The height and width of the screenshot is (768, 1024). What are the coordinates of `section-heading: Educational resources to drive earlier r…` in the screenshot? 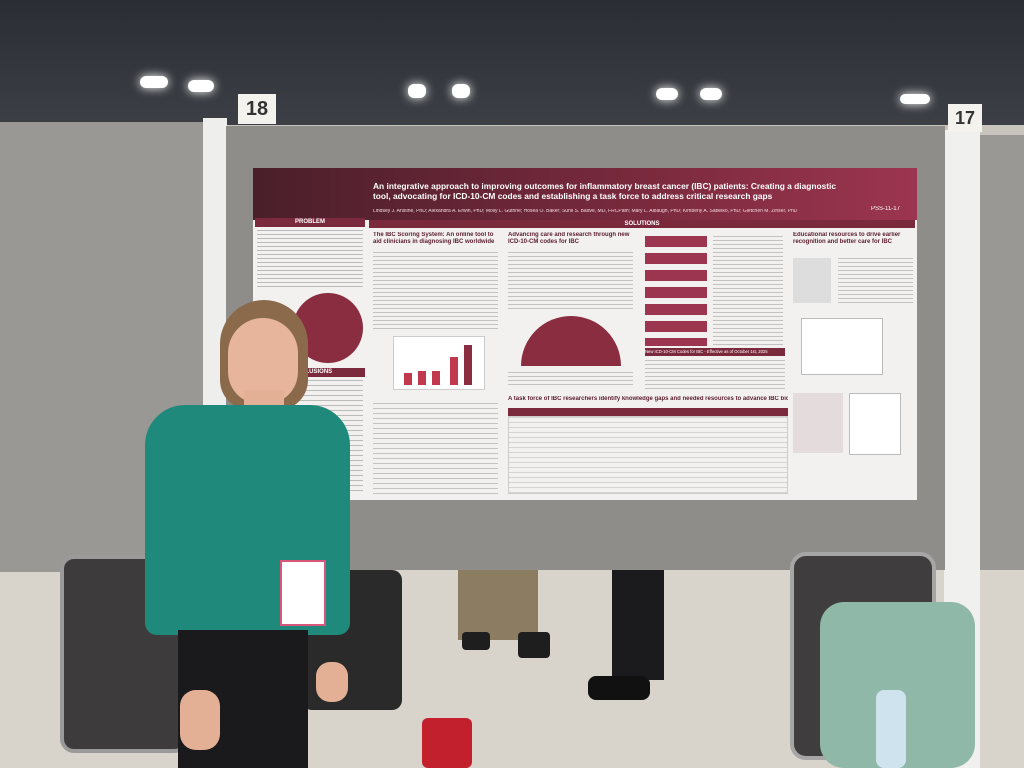 It's located at (847, 238).